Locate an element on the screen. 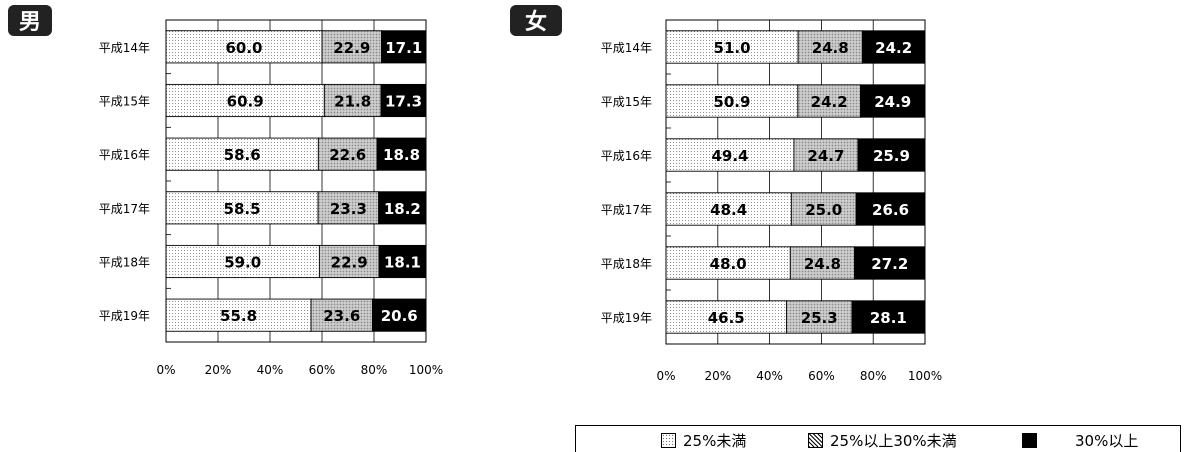  data-label: 18.1 is located at coordinates (402, 263).